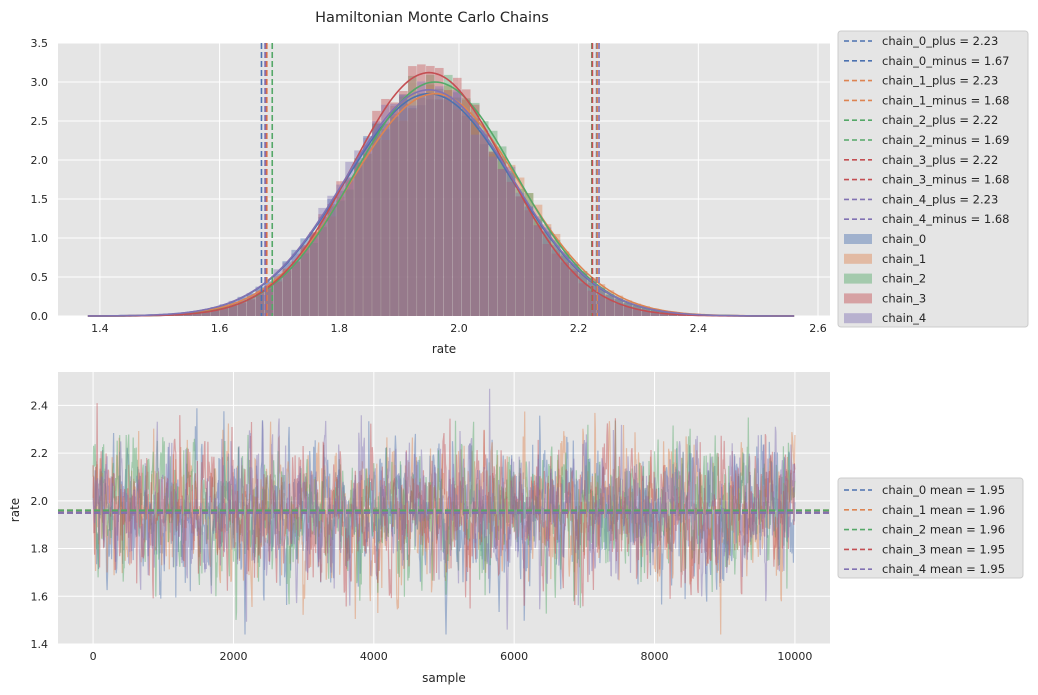 Image resolution: width=1038 pixels, height=695 pixels. Describe the element at coordinates (40, 316) in the screenshot. I see `y-tick-label: 0.0` at that location.